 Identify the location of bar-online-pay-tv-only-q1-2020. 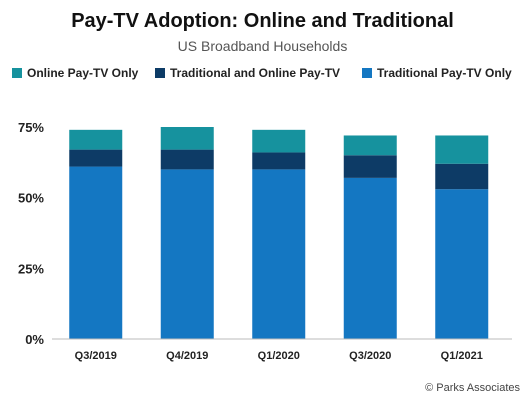
(279, 141).